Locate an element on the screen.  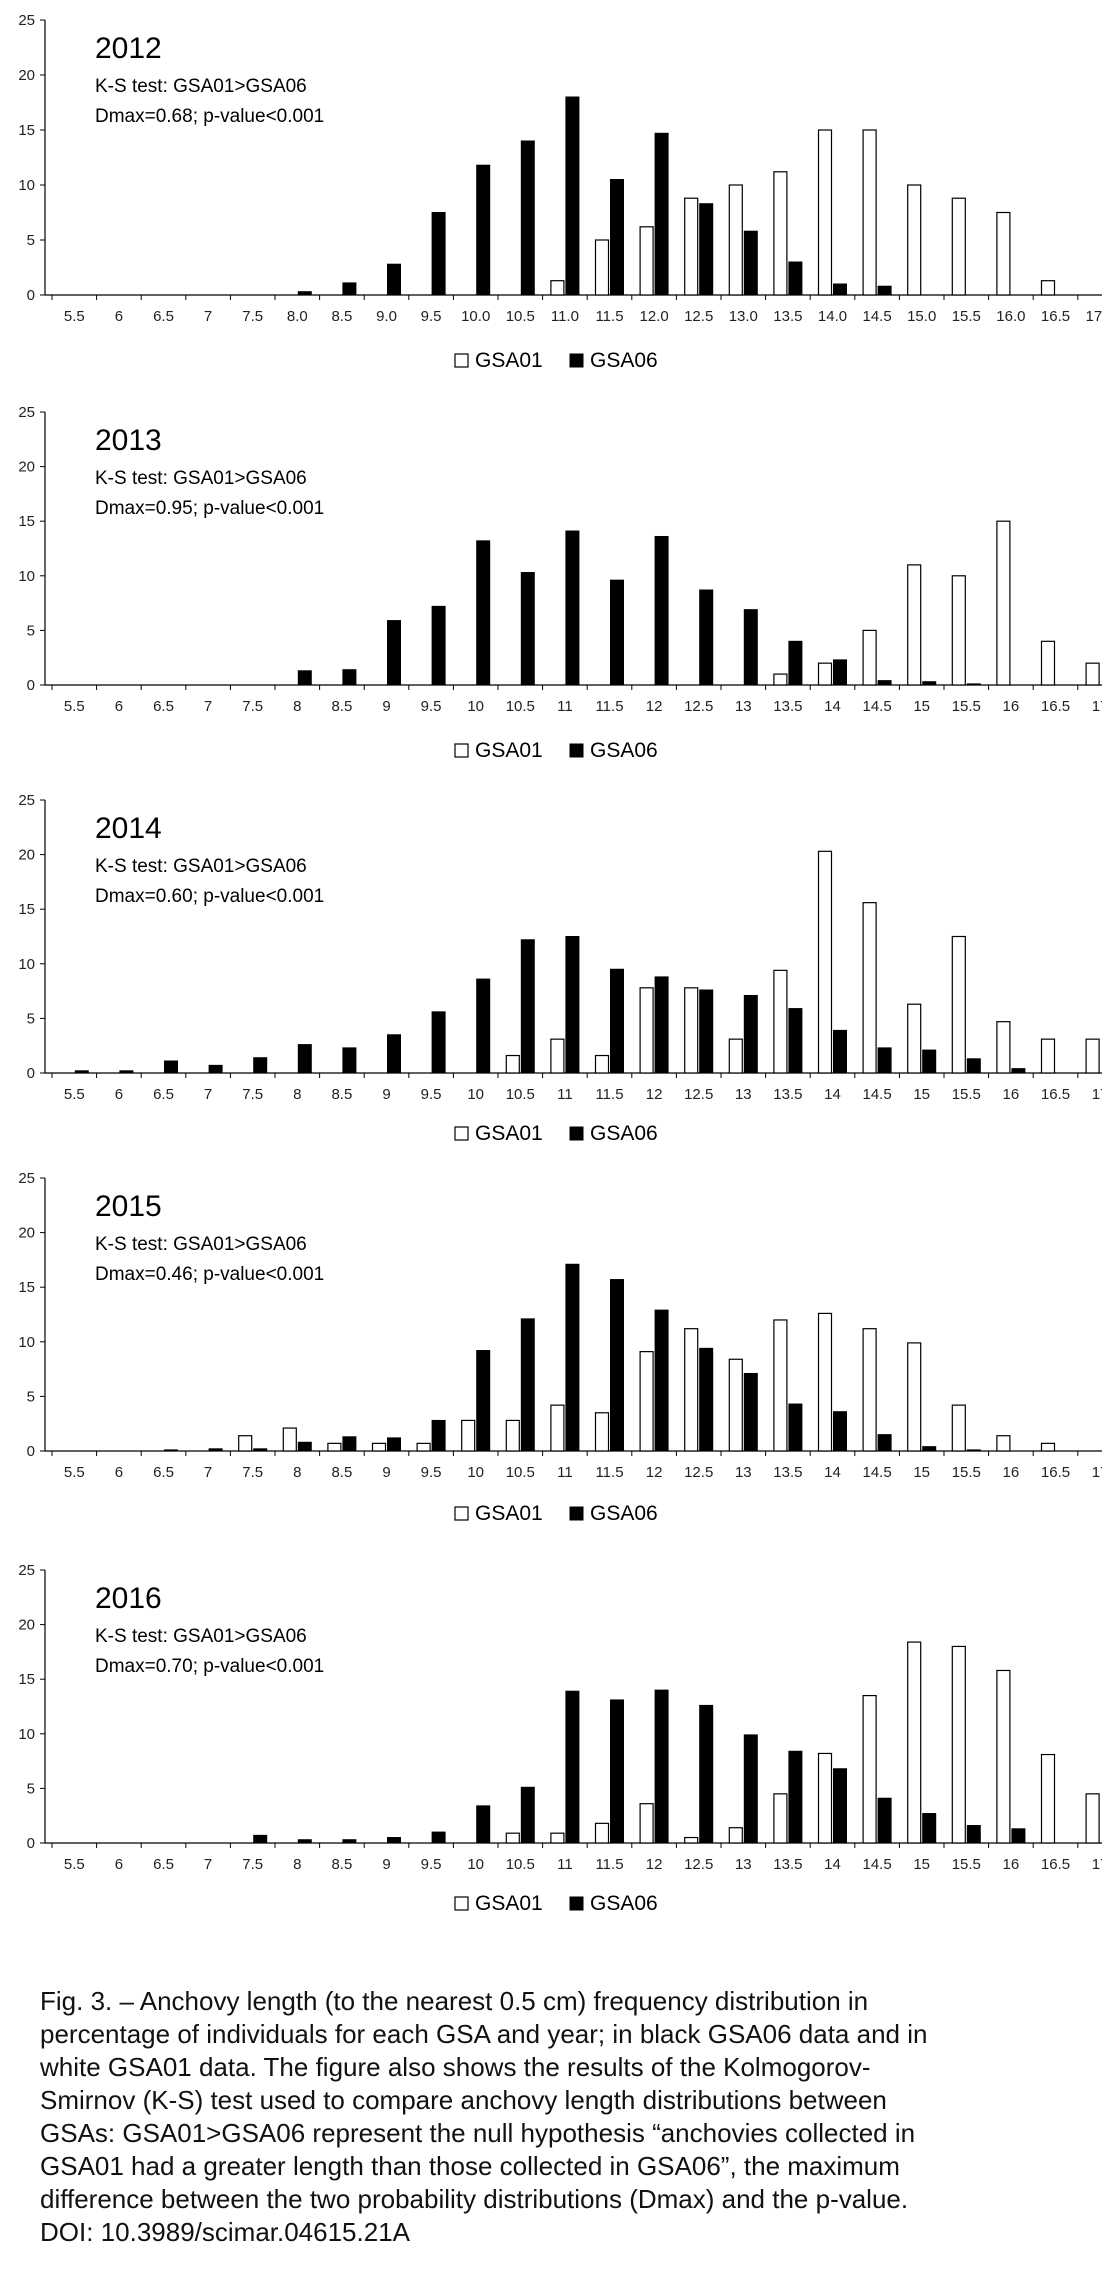
ks-test-annotation: Dmax=0.46; p-value<0.001 is located at coordinates (209, 1274).